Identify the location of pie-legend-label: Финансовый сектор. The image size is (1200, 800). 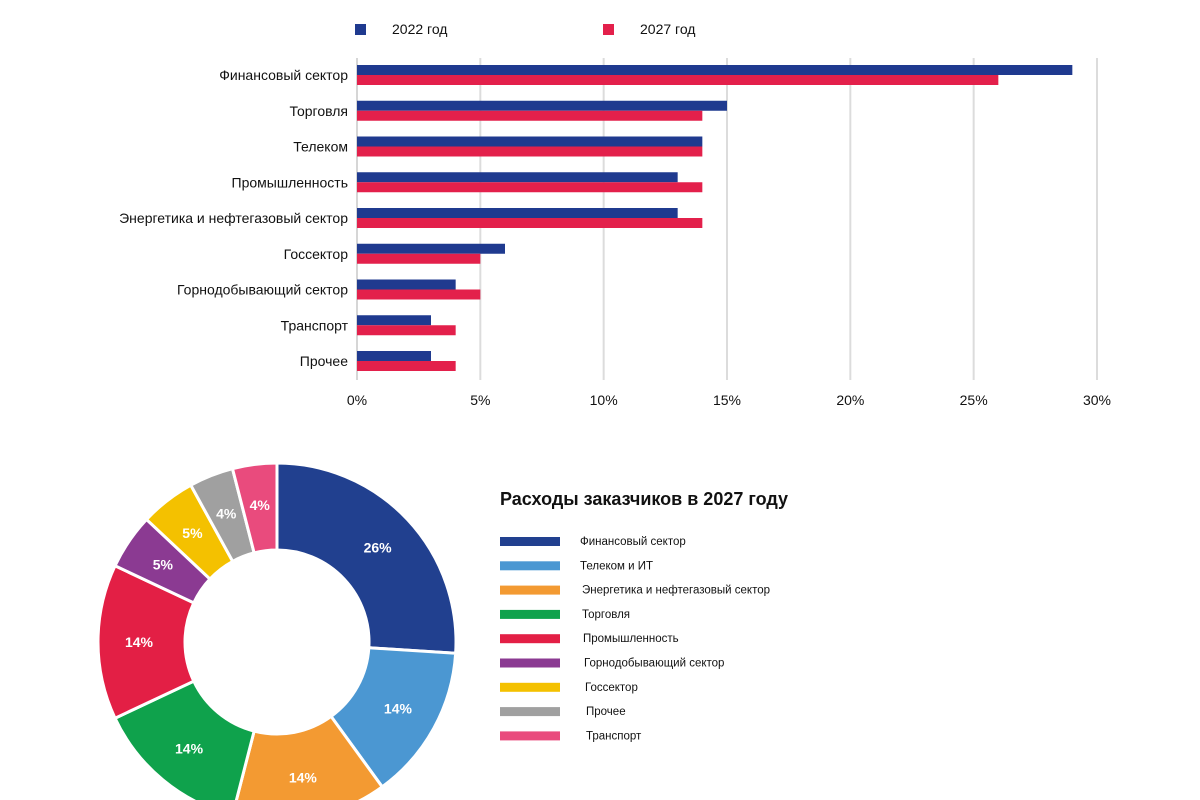
(633, 542).